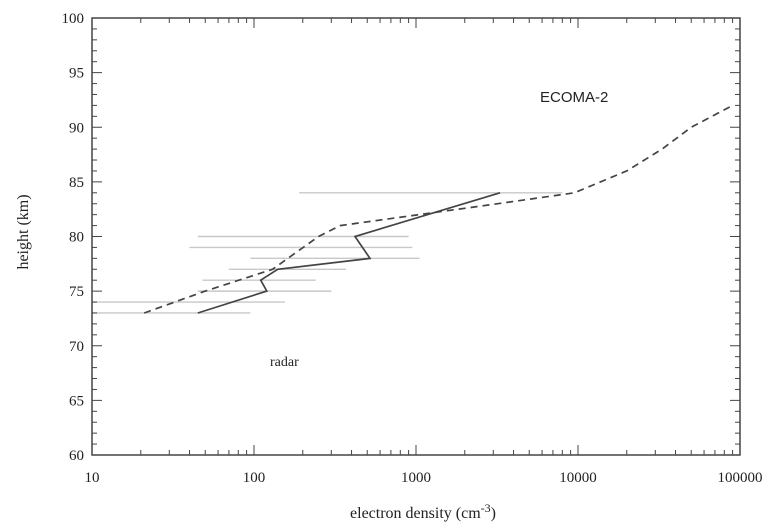 The image size is (771, 525). What do you see at coordinates (92, 478) in the screenshot?
I see `x-tick-label: 10` at bounding box center [92, 478].